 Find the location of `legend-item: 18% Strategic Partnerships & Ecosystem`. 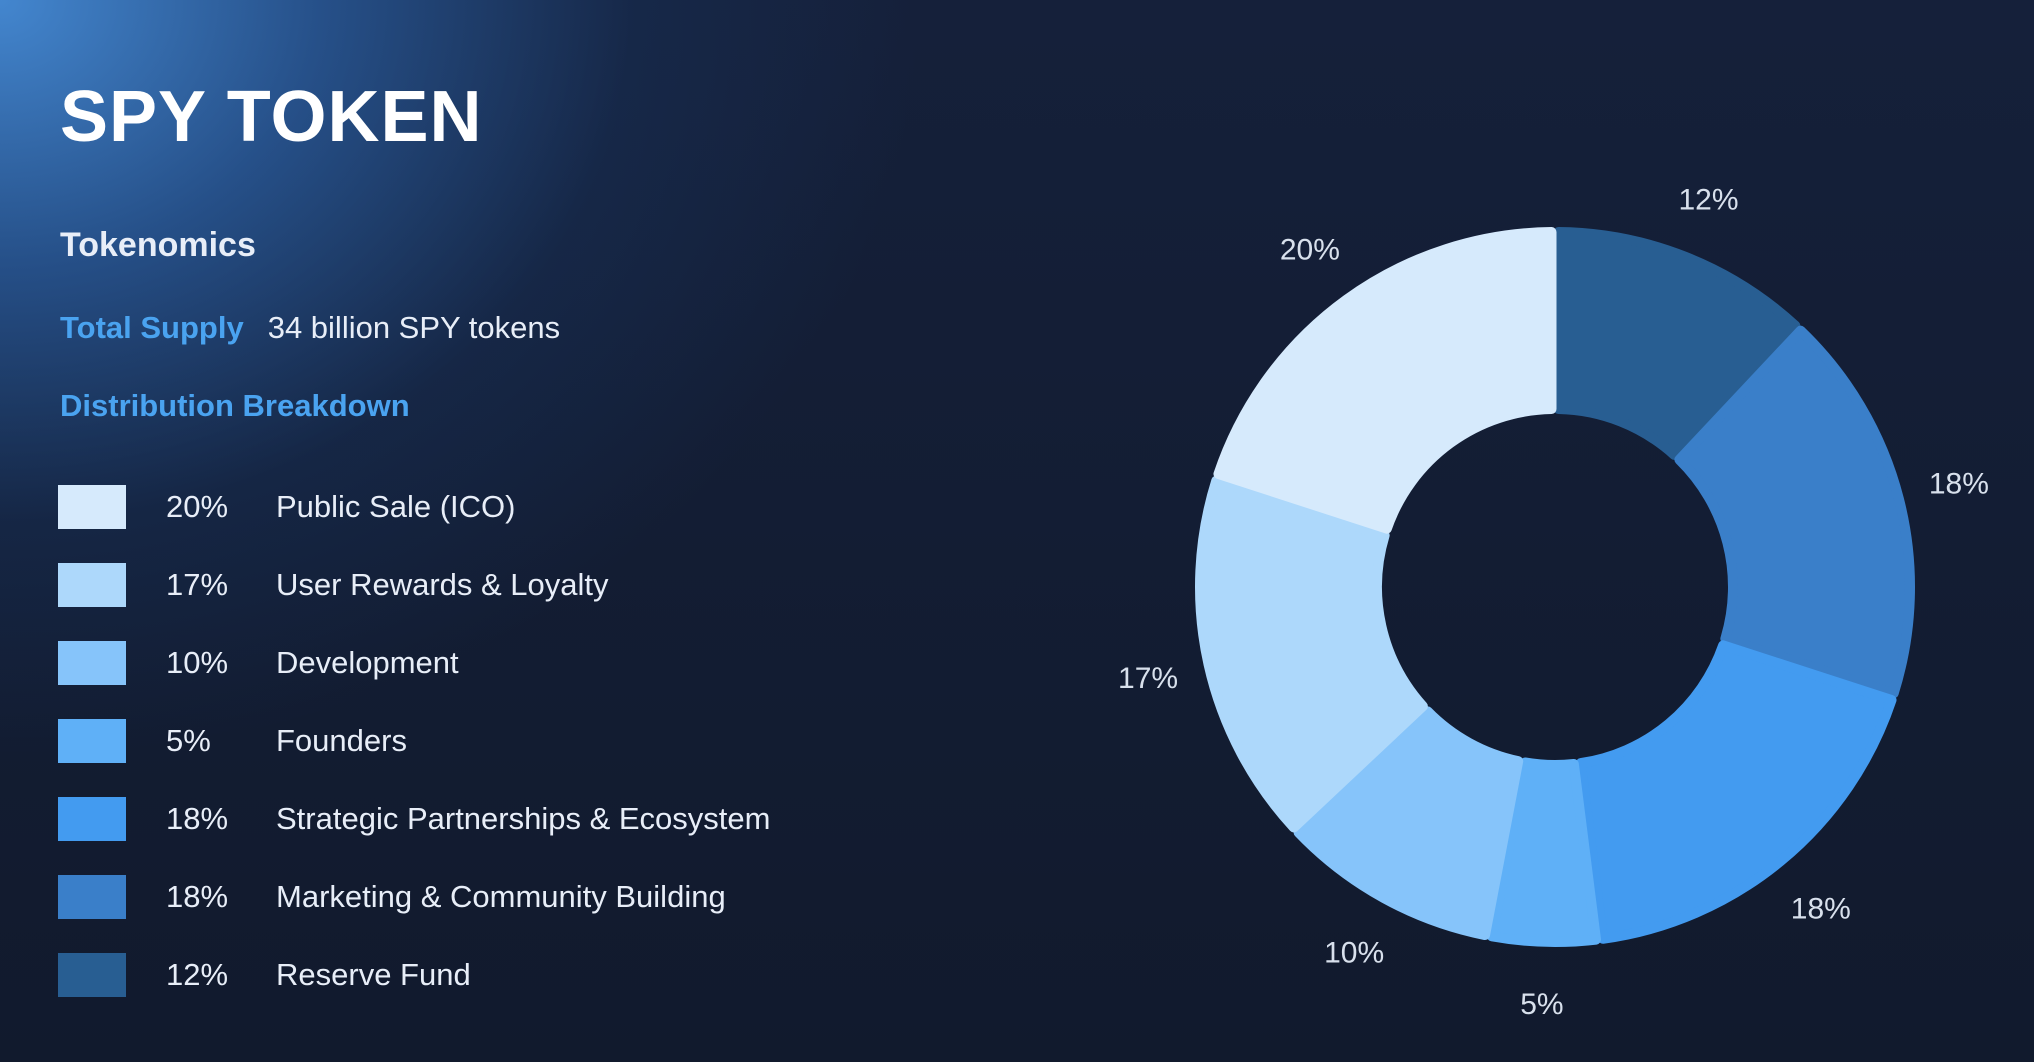

legend-item: 18% Strategic Partnerships & Ecosystem is located at coordinates (414, 819).